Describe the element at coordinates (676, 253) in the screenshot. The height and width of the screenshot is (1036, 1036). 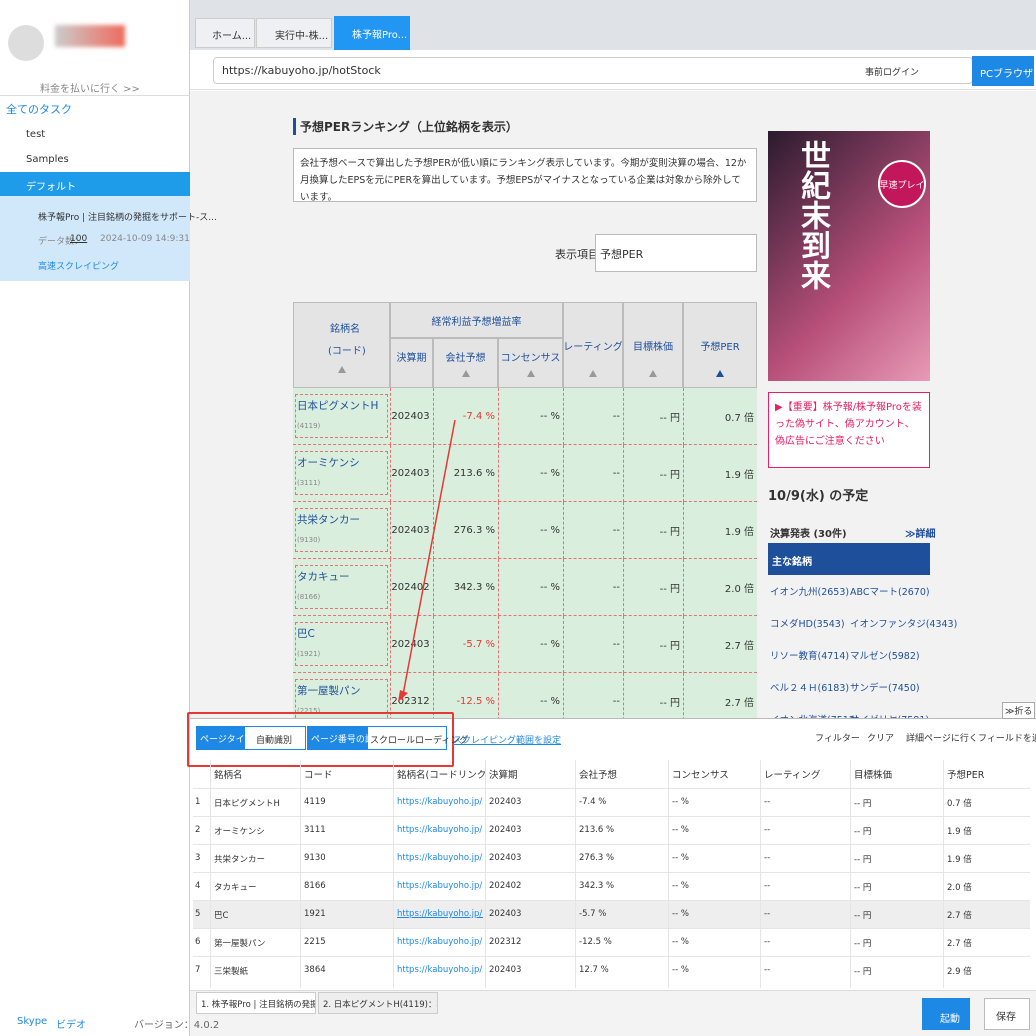
I see `display-select: 予想PER` at that location.